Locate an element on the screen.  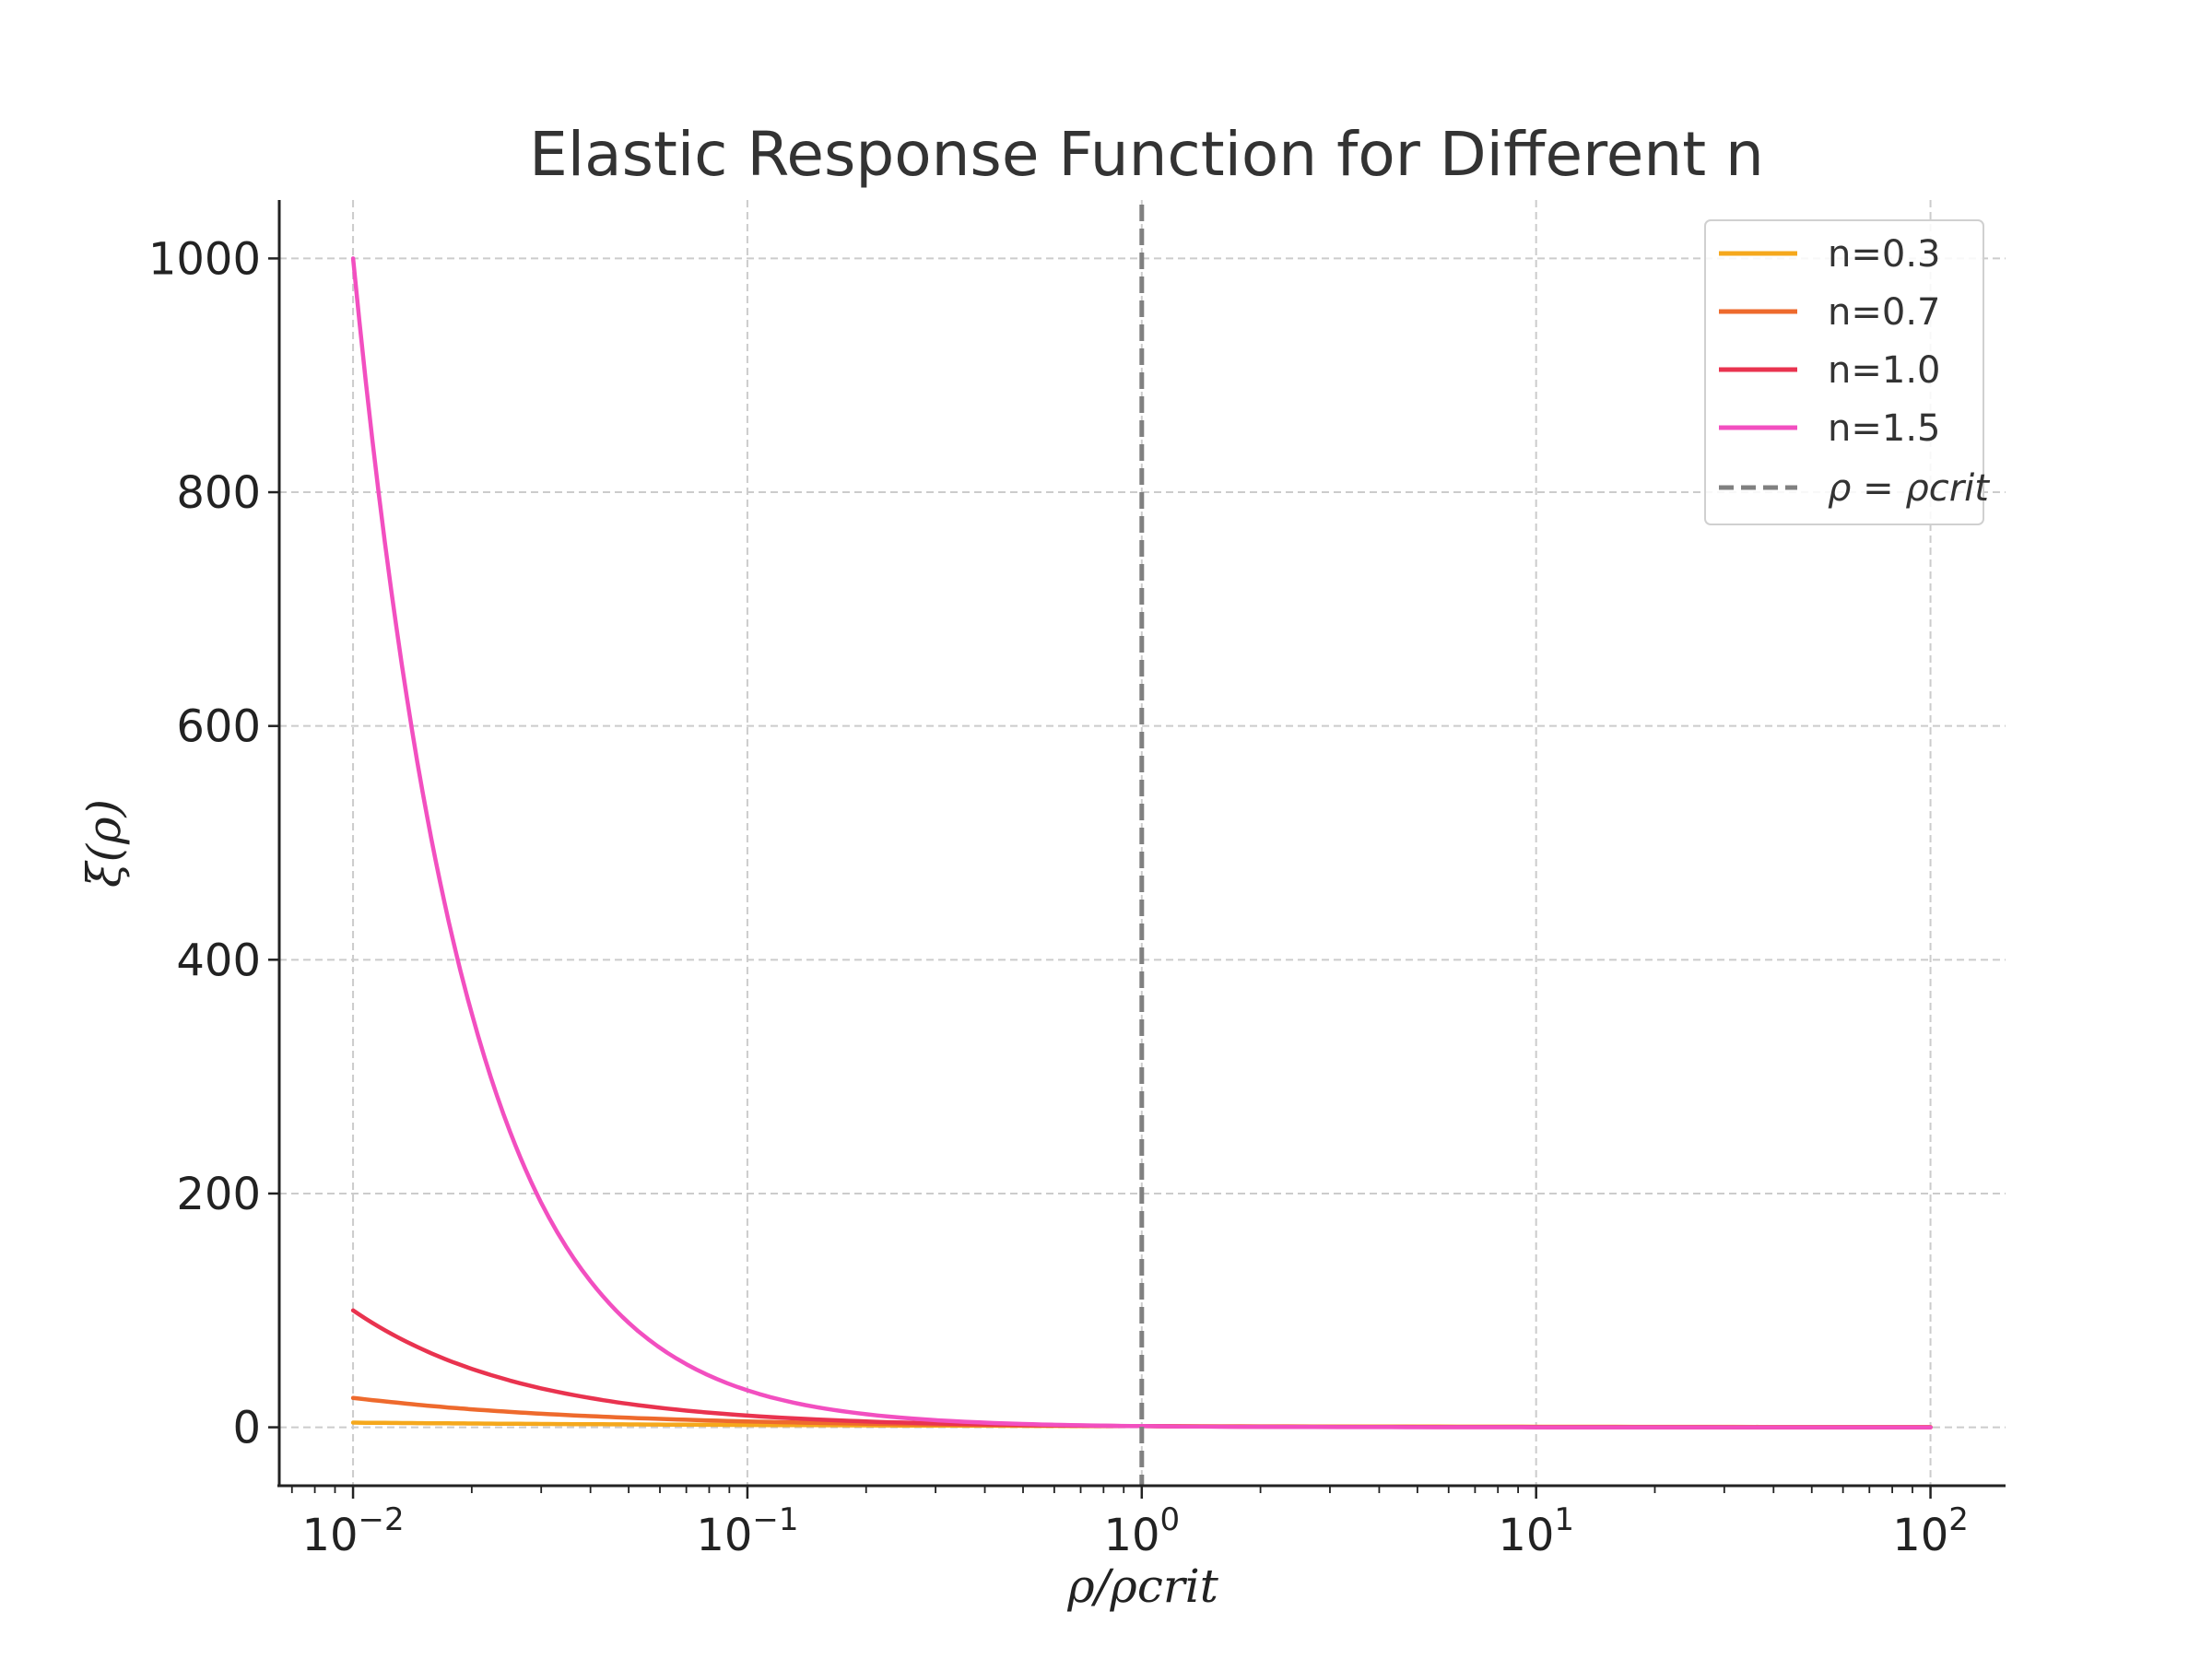
legend-label: n=1.0 is located at coordinates (1884, 370).